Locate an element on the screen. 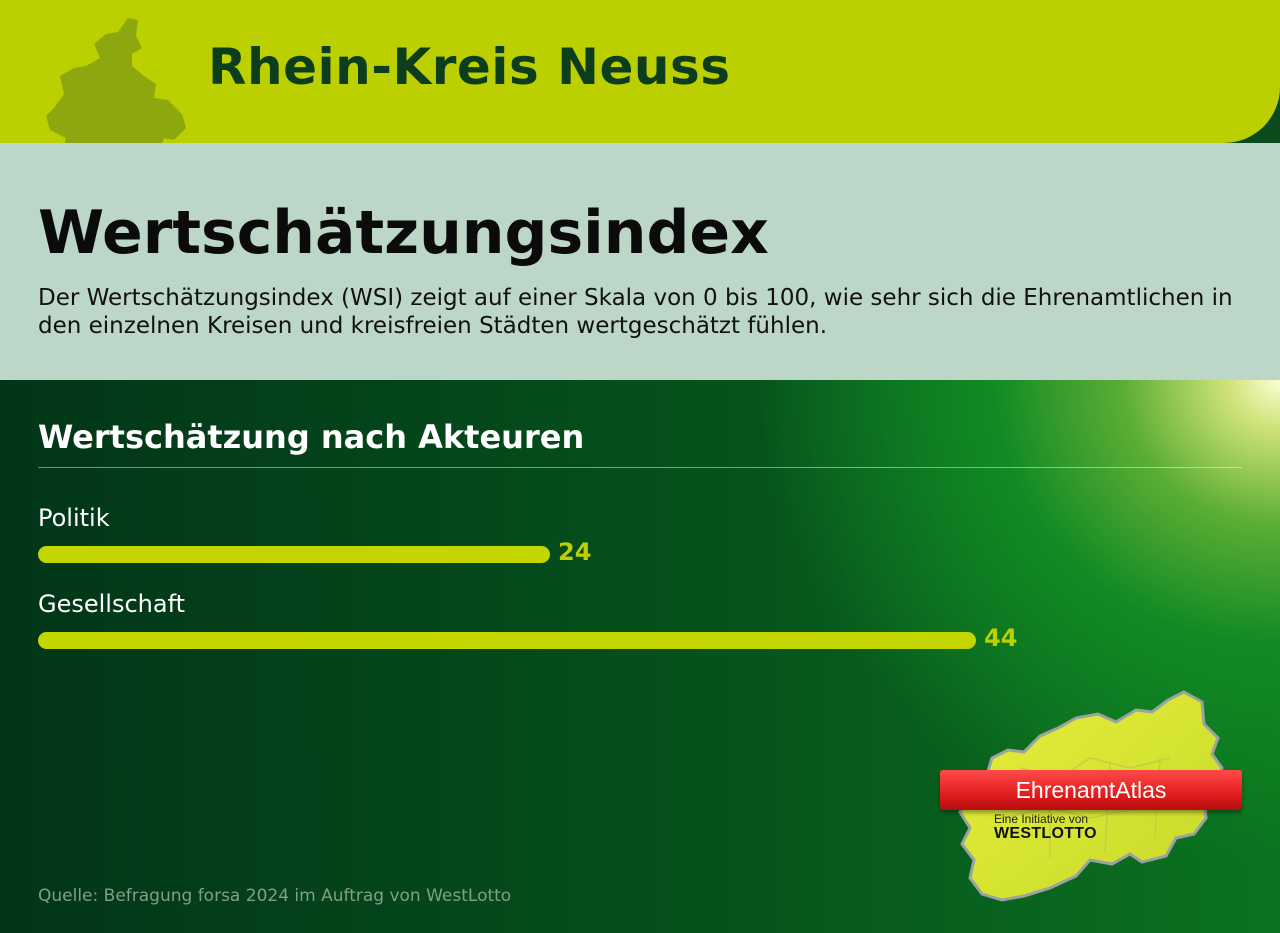  bar-politik is located at coordinates (294, 554).